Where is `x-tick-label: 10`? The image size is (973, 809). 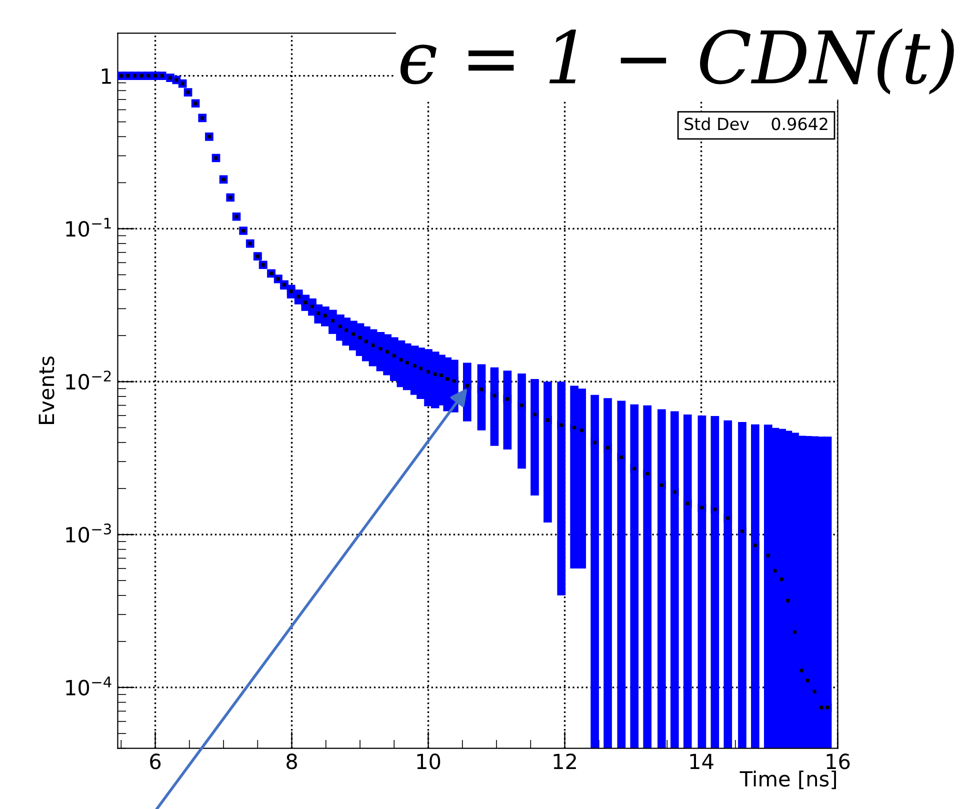
x-tick-label: 10 is located at coordinates (428, 762).